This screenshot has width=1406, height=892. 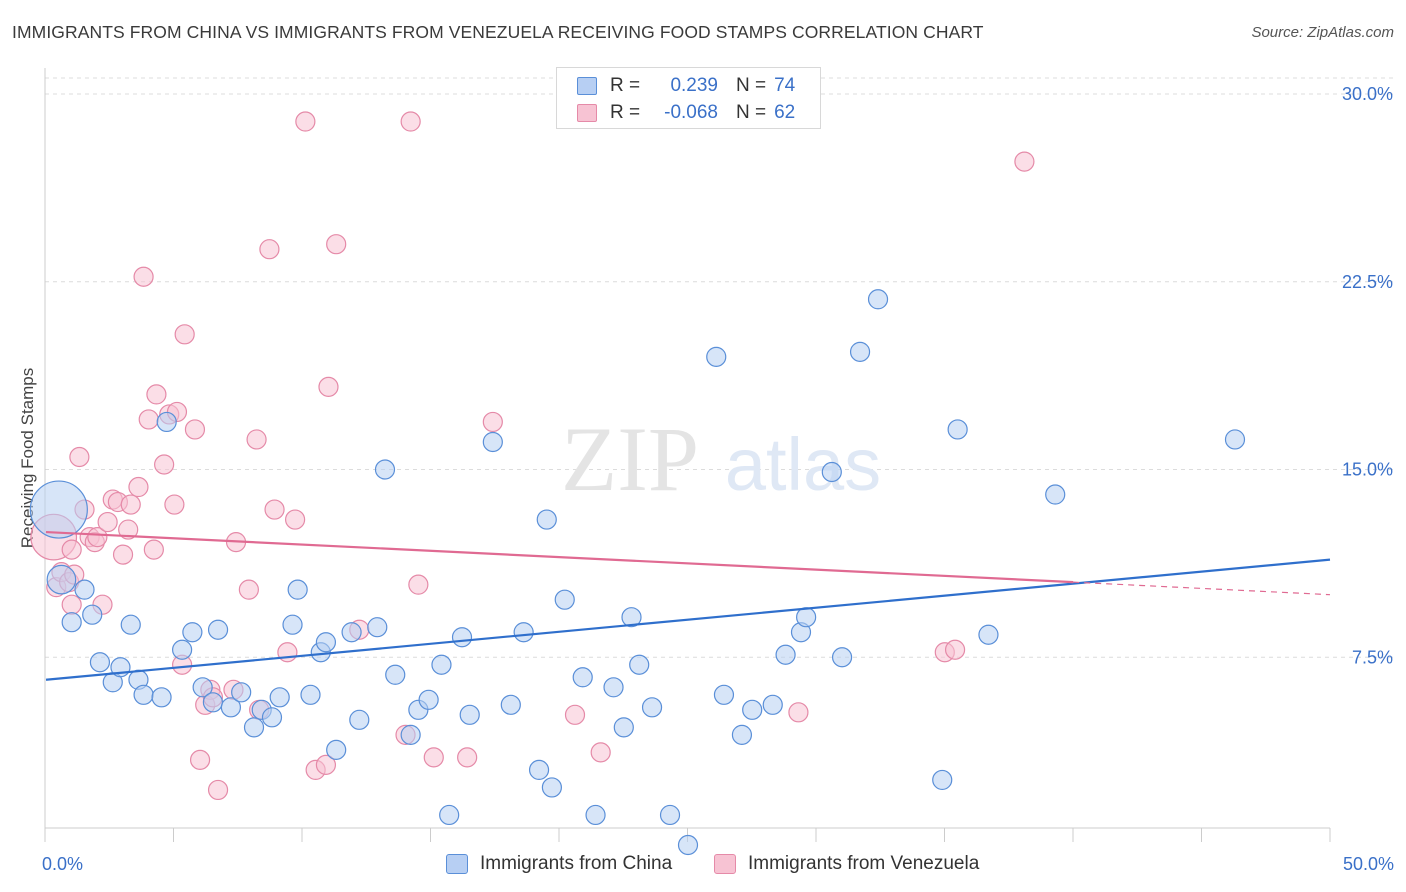 What do you see at coordinates (62, 864) in the screenshot?
I see `x-tick-label-min: 0.0%` at bounding box center [62, 864].